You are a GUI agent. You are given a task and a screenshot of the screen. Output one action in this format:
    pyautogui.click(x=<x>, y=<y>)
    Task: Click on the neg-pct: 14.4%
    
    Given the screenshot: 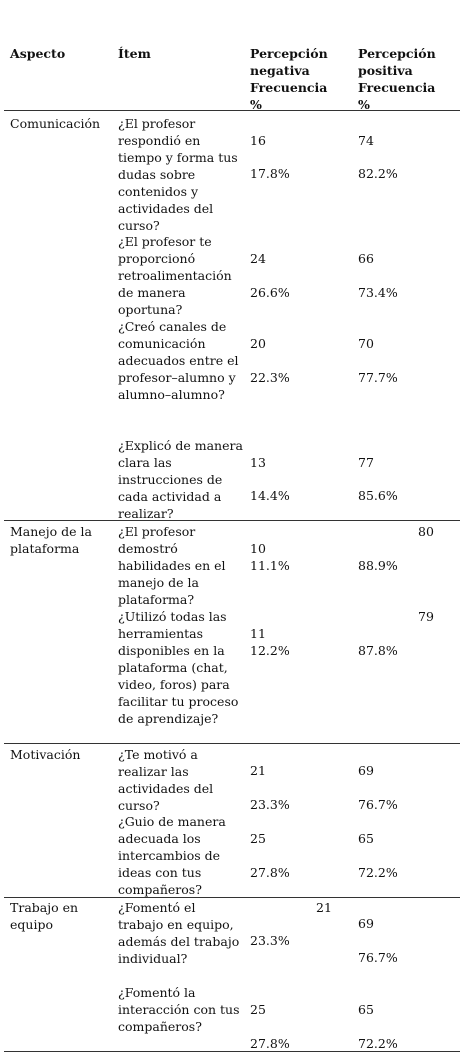 What is the action you would take?
    pyautogui.click(x=270, y=495)
    